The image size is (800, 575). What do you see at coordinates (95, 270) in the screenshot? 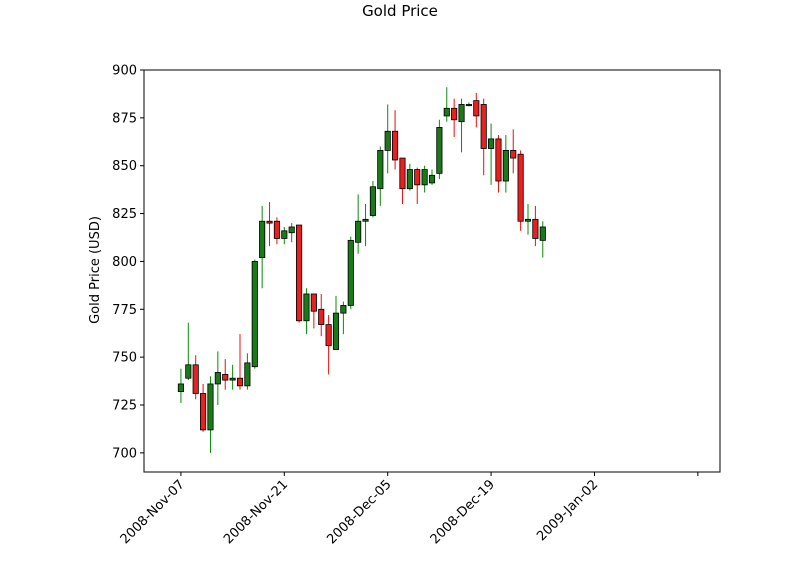
I see `y-axis-label: Gold Price (USD)` at bounding box center [95, 270].